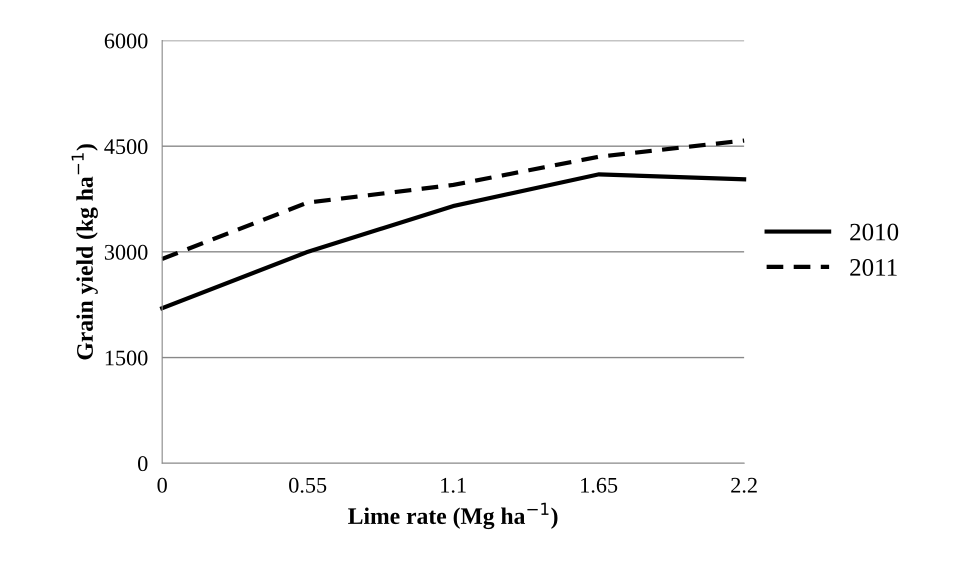 The width and height of the screenshot is (954, 579). Describe the element at coordinates (126, 40) in the screenshot. I see `y-tick-label: 6000` at that location.